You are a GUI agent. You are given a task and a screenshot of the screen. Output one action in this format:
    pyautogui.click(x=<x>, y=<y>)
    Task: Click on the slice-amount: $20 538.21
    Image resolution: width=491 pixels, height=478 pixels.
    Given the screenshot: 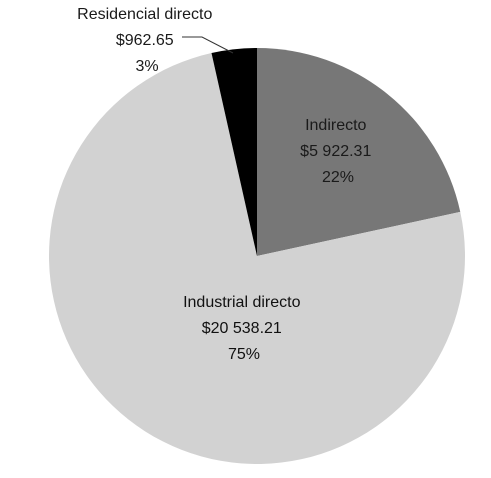 What is the action you would take?
    pyautogui.click(x=242, y=328)
    